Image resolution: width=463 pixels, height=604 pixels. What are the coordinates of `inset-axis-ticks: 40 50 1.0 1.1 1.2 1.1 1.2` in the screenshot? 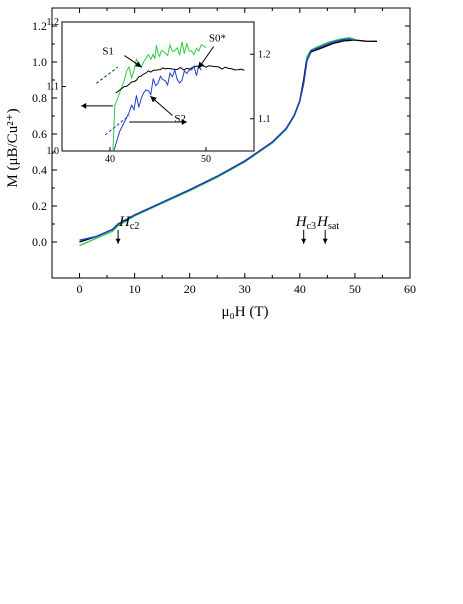 It's located at (159, 91).